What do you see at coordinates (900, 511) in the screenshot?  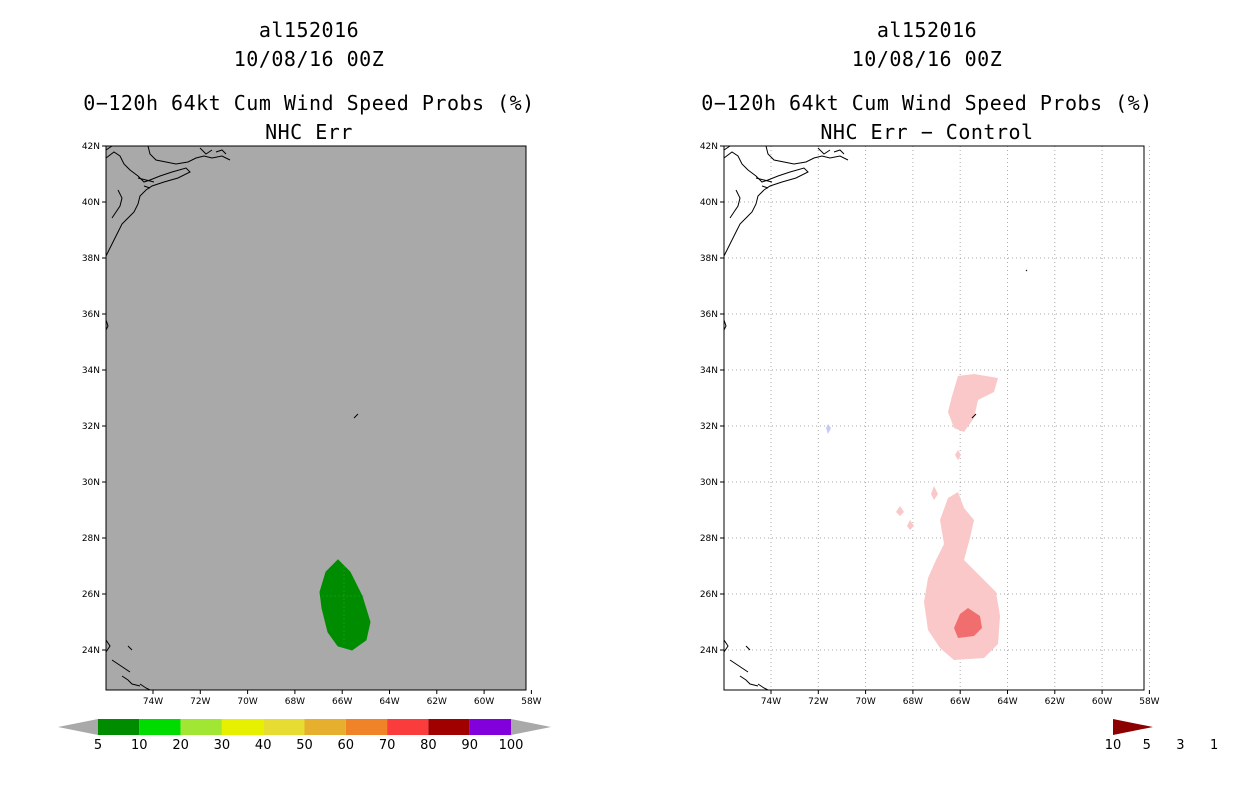 I see `right-diff-1-3-west-b` at bounding box center [900, 511].